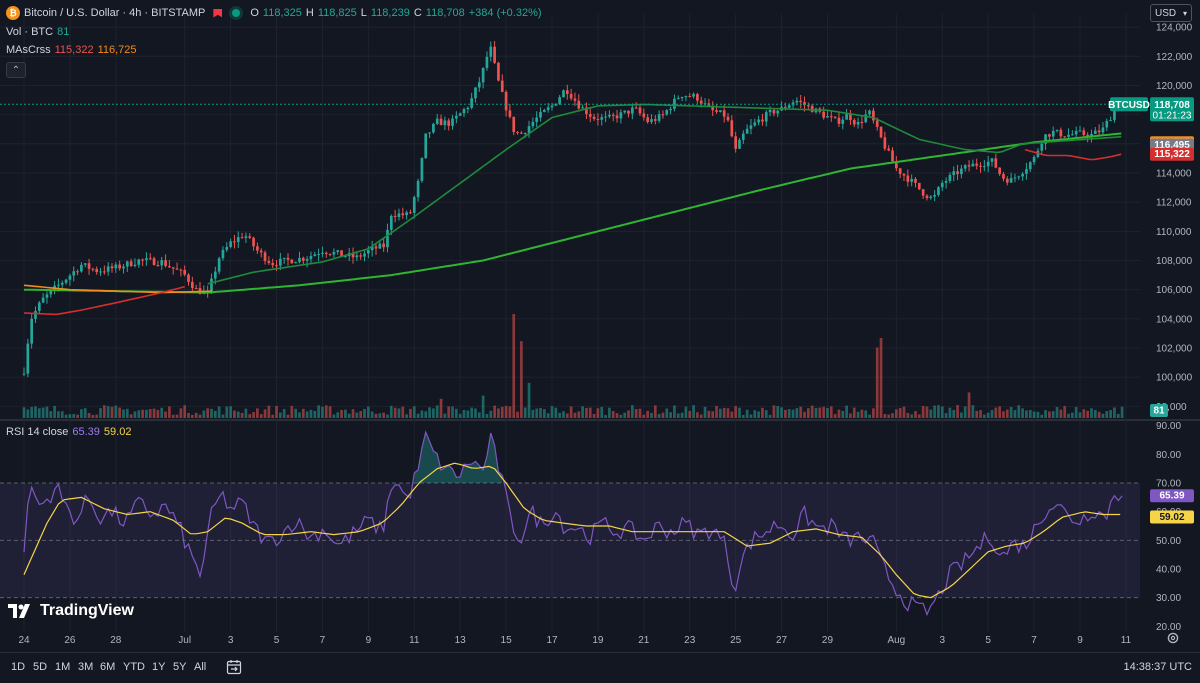  I want to click on range-all-button: All, so click(200, 667).